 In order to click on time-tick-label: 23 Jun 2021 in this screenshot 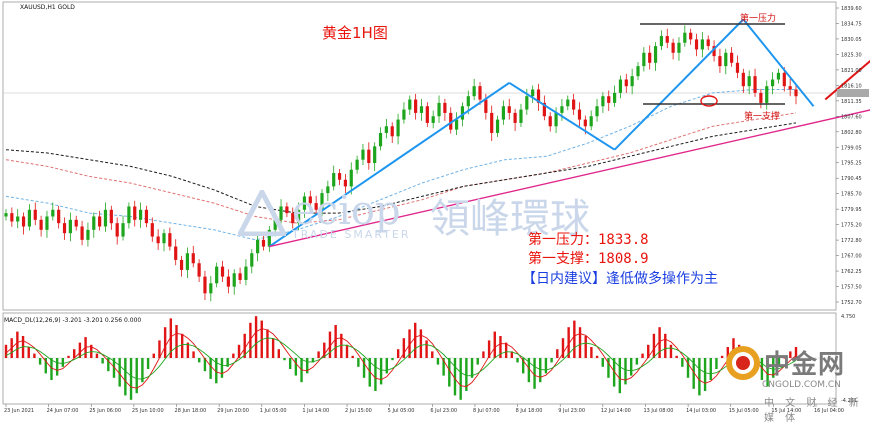, I will do `click(19, 411)`.